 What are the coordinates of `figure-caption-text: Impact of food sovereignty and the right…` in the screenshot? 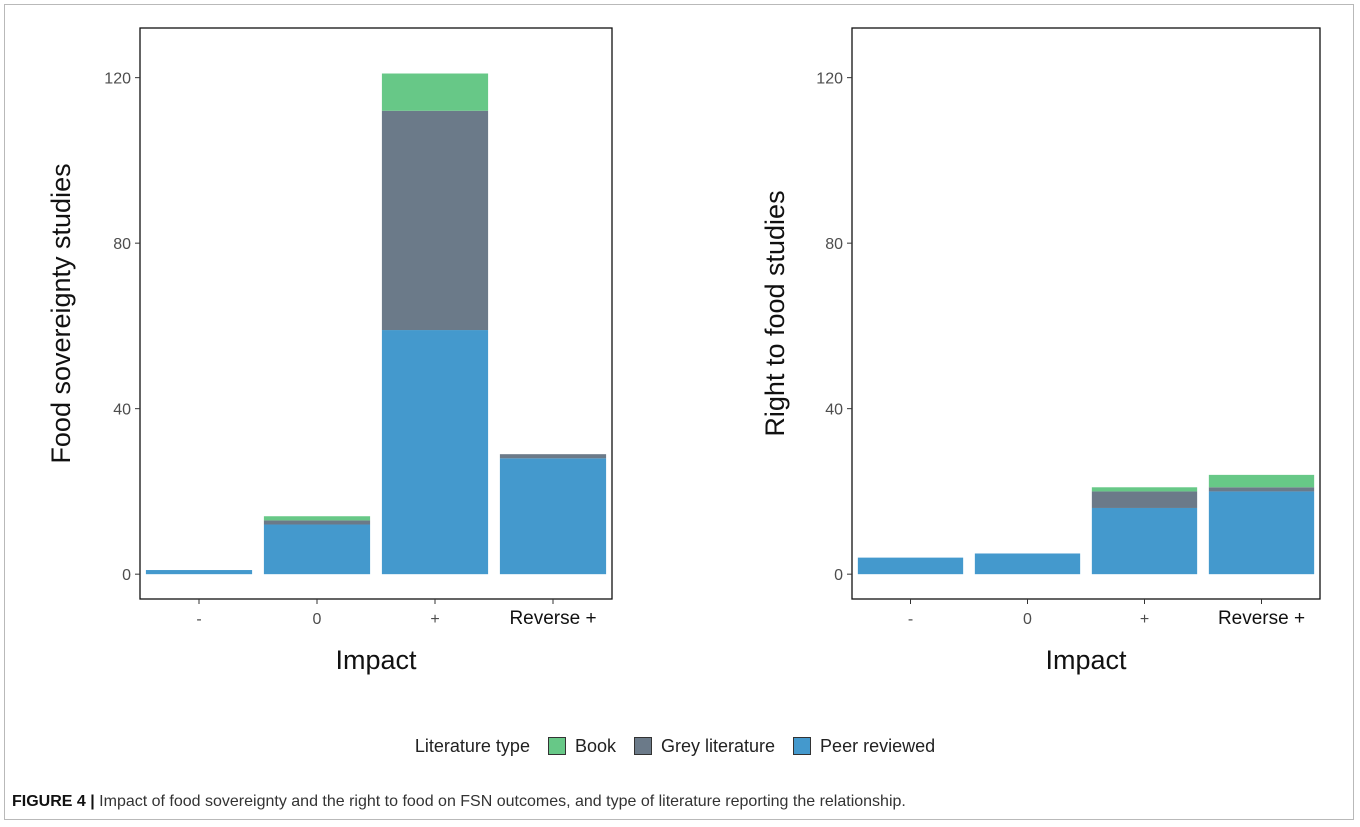 It's located at (500, 801).